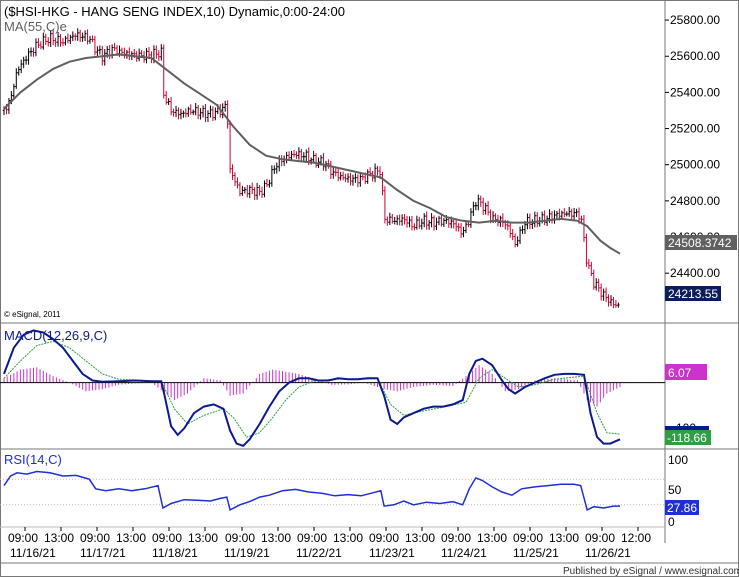 The width and height of the screenshot is (739, 578). Describe the element at coordinates (33, 553) in the screenshot. I see `date-tick-label: 11/16/21` at that location.